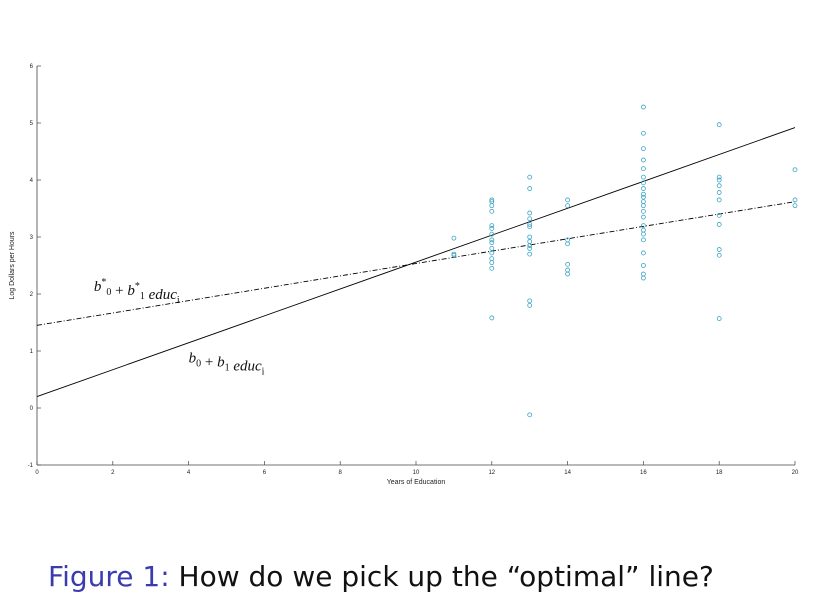 This screenshot has width=829, height=615. What do you see at coordinates (446, 576) in the screenshot?
I see `caption-text: How do we pick up the “optimal” line?` at bounding box center [446, 576].